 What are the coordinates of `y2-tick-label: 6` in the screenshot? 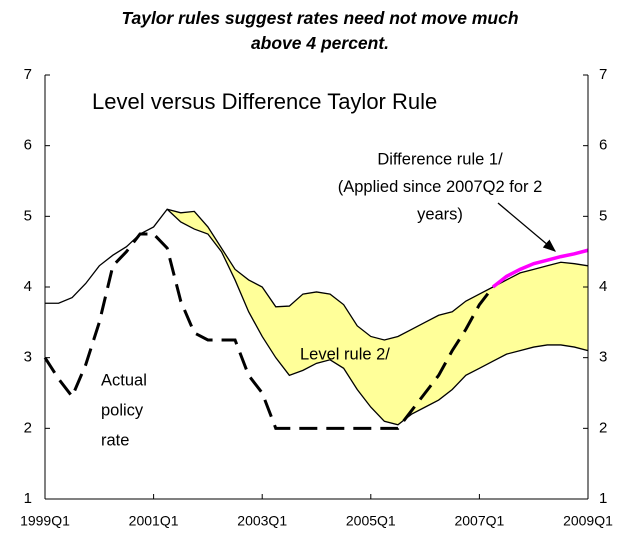 It's located at (603, 145).